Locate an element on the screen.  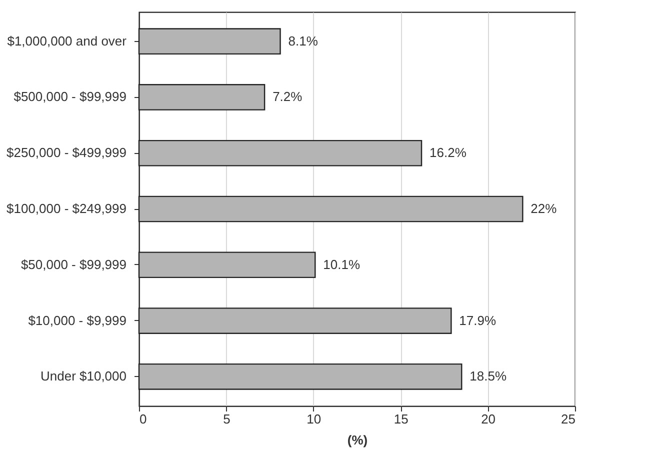
y-tick-label: $100,000 - $249,999 is located at coordinates (66, 208).